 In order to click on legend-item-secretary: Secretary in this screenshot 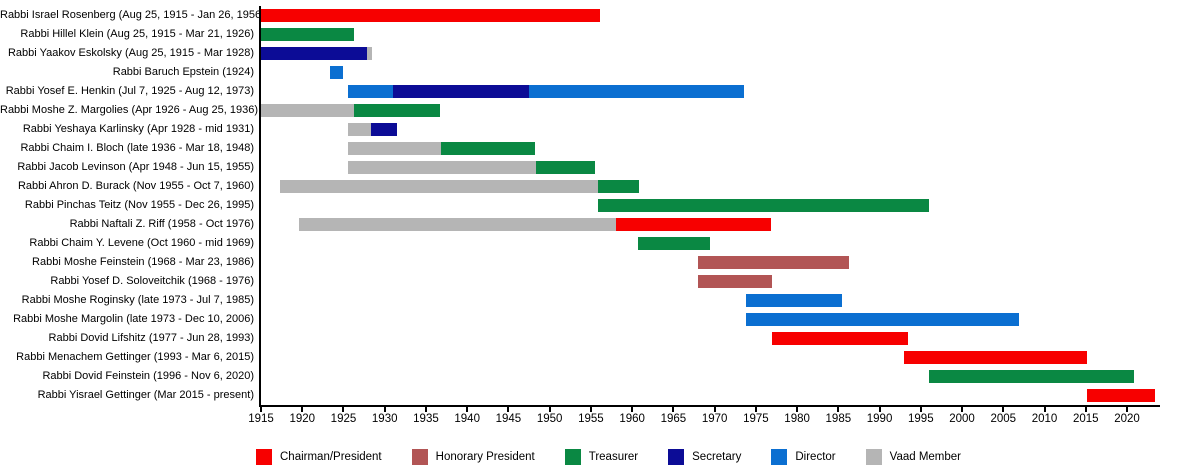, I will do `click(704, 457)`.